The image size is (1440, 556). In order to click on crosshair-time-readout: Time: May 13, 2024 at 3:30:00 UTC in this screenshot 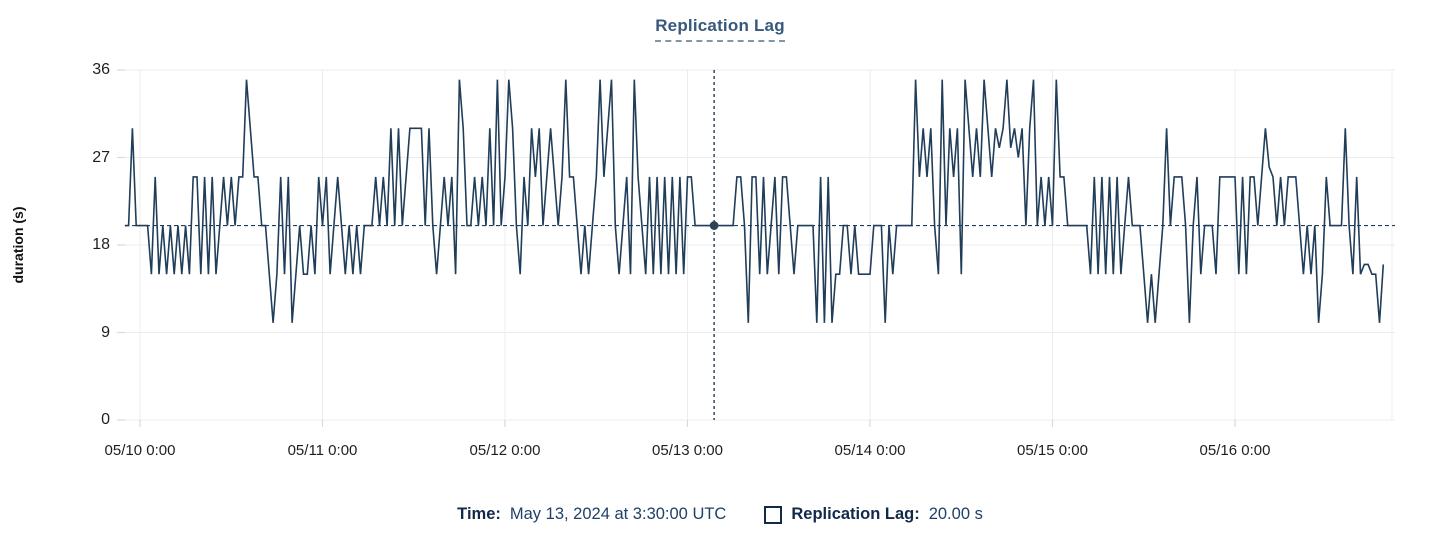, I will do `click(591, 514)`.